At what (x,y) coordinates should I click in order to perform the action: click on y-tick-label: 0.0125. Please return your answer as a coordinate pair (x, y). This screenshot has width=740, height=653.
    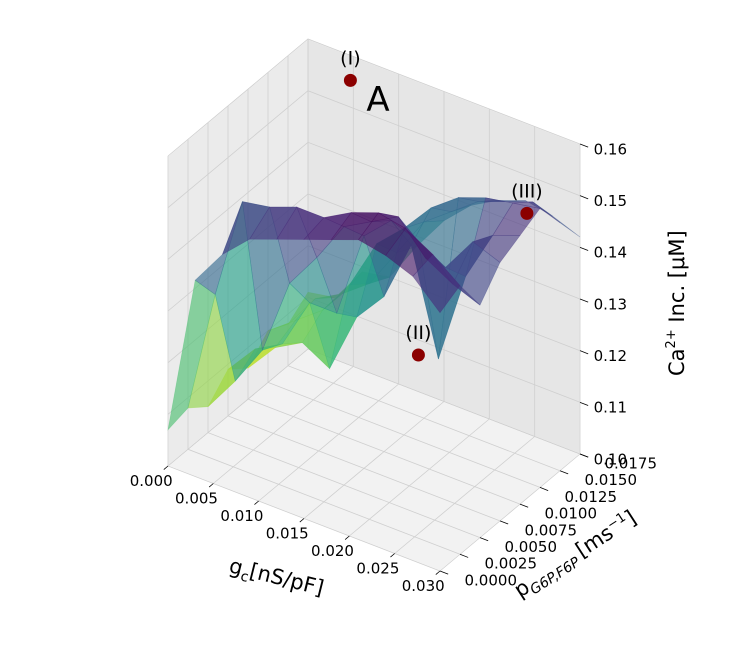
    Looking at the image, I should click on (591, 497).